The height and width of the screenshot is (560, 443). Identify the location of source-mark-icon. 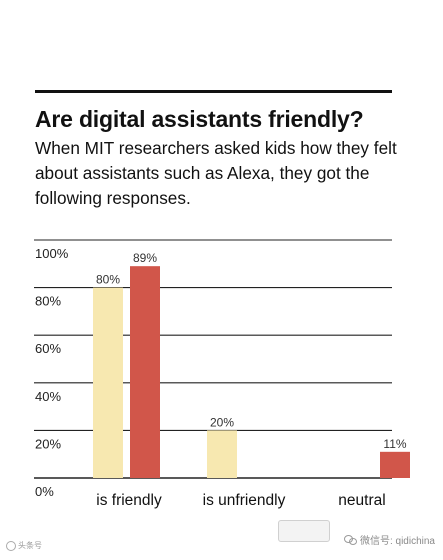
(11, 545).